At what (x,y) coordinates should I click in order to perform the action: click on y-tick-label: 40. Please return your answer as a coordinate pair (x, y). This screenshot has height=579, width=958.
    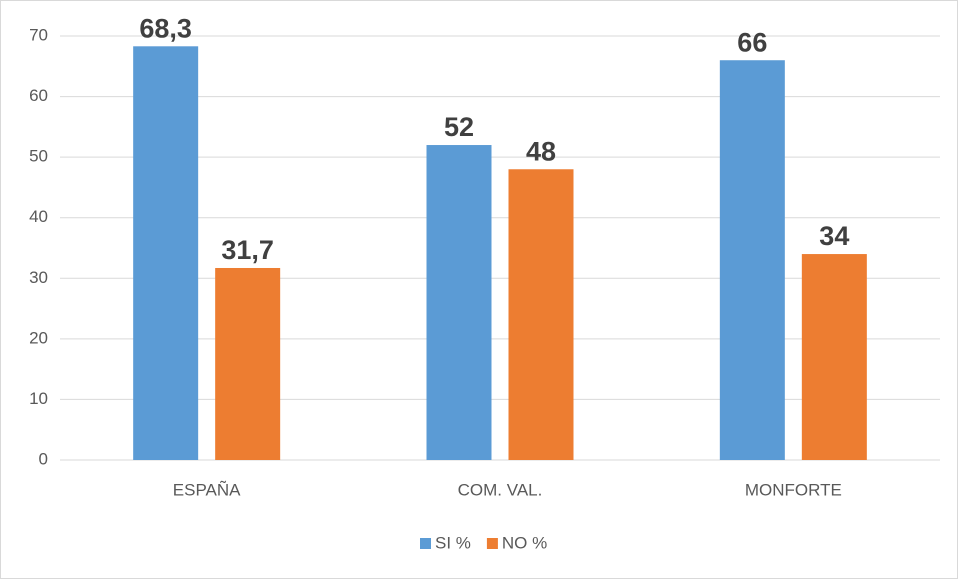
    Looking at the image, I should click on (38, 216).